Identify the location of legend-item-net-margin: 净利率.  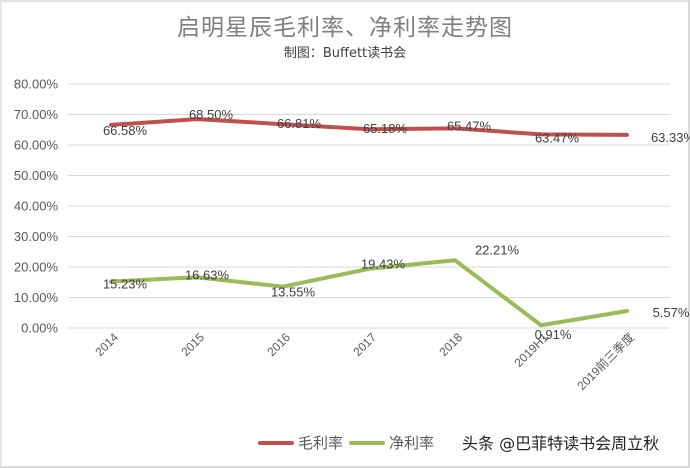
(391, 442).